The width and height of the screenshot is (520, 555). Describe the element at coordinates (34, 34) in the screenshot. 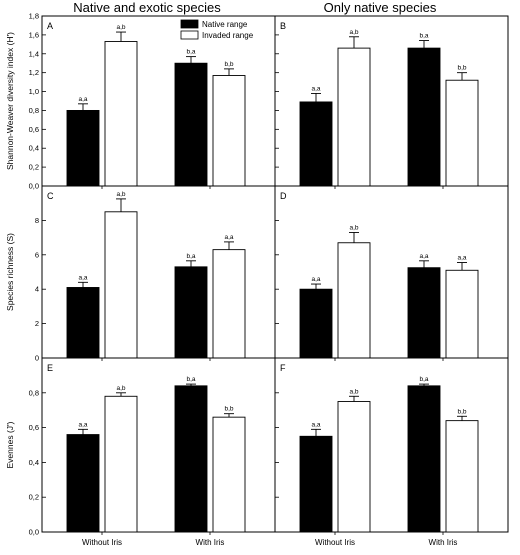

I see `y-tick-label: 1,6` at that location.